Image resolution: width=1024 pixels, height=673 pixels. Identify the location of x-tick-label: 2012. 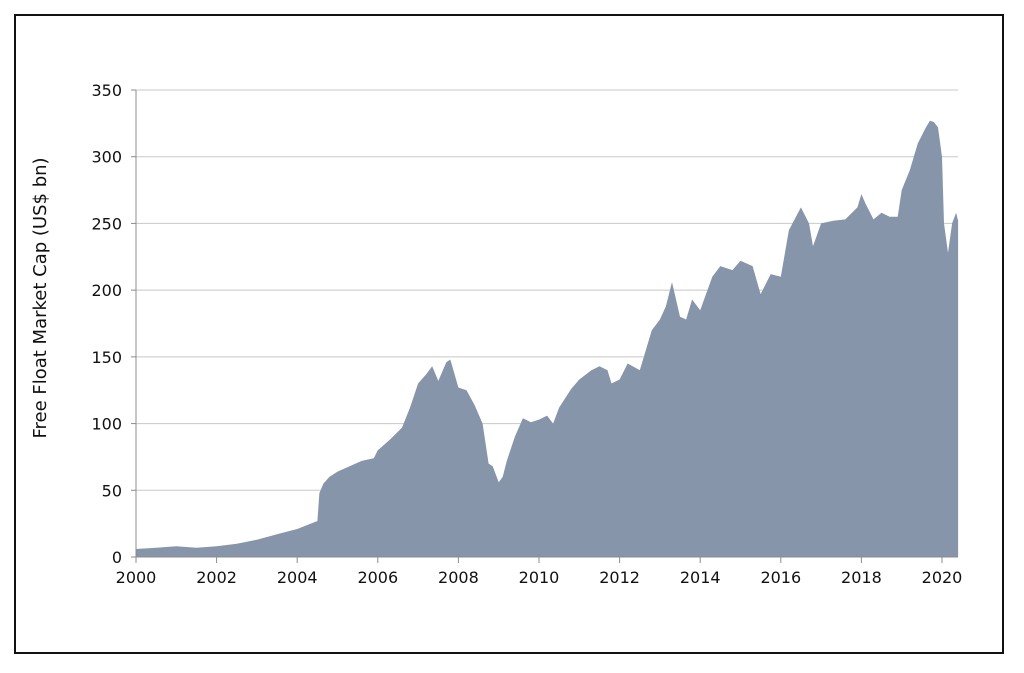
(619, 577).